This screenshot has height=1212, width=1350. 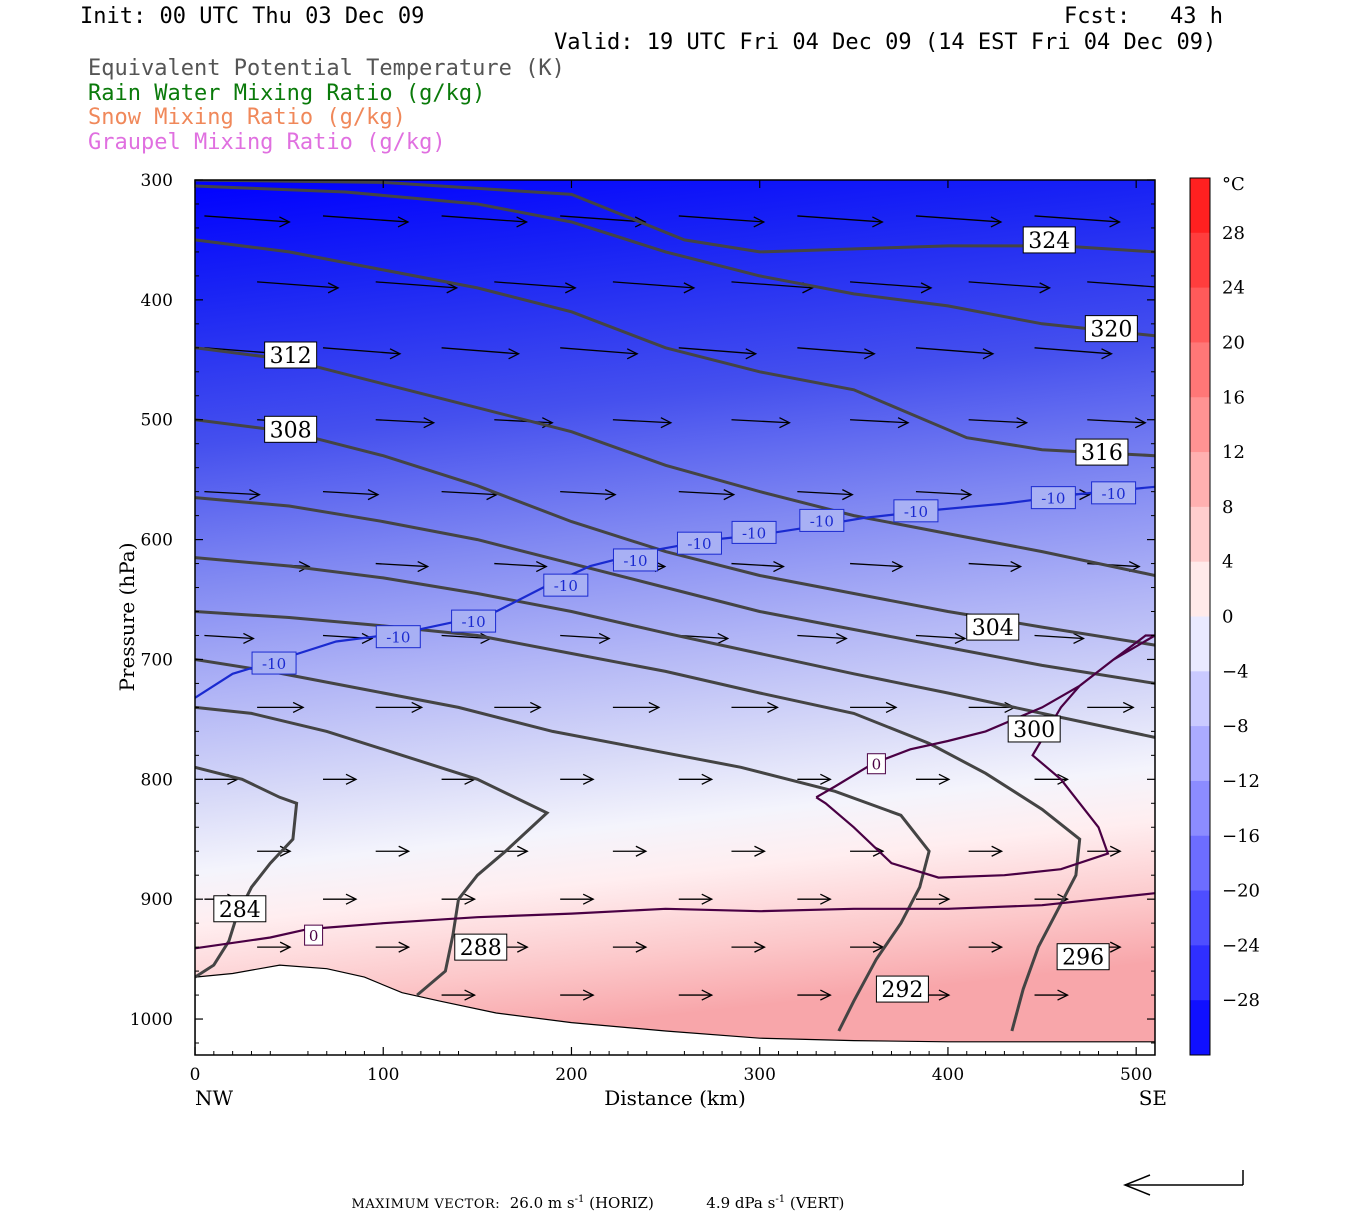 I want to click on theta-e-label-304: 304, so click(x=993, y=628).